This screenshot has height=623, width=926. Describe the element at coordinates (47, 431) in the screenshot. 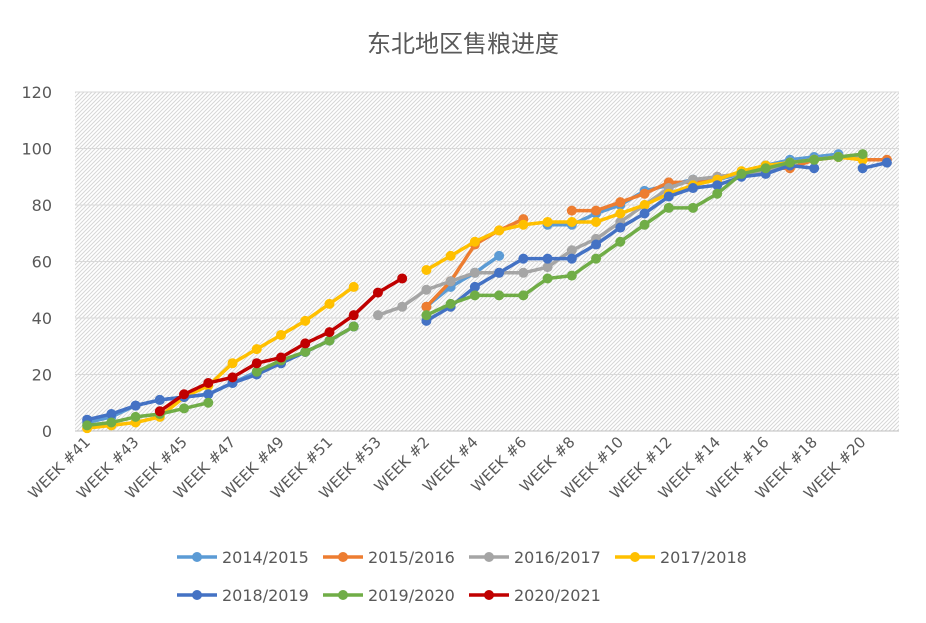

I see `y-tick-label: 0` at that location.